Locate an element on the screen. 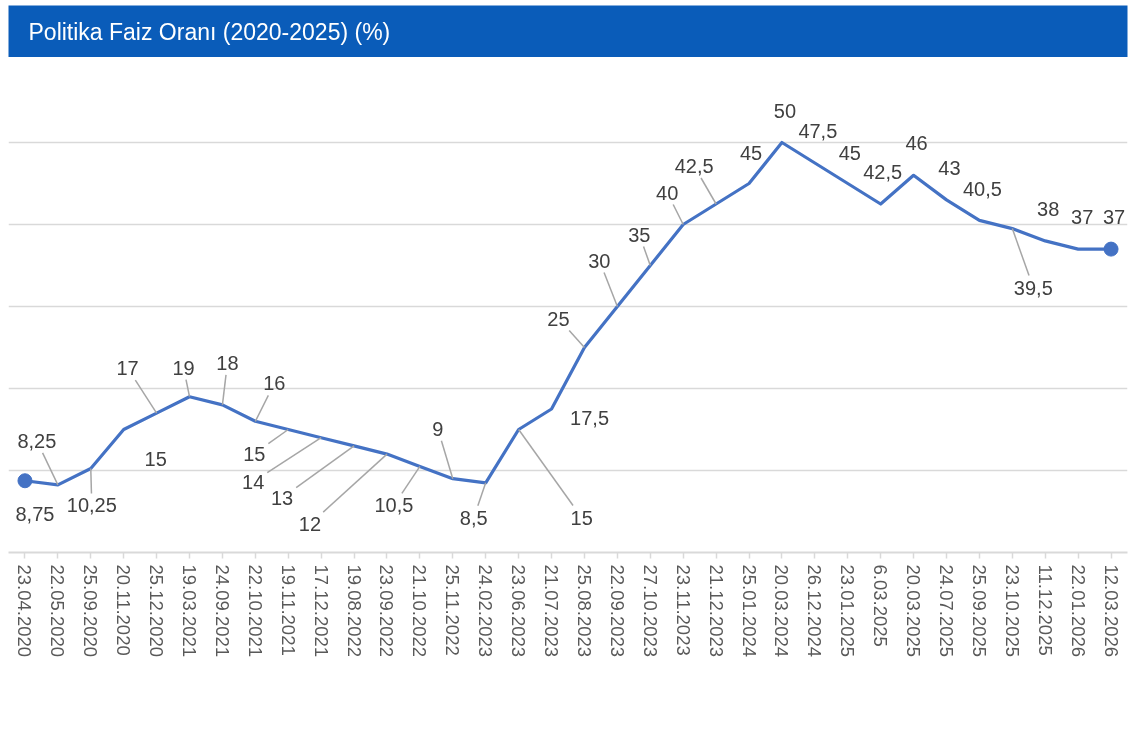  x-tick-label: 19.03.2021 is located at coordinates (190, 611).